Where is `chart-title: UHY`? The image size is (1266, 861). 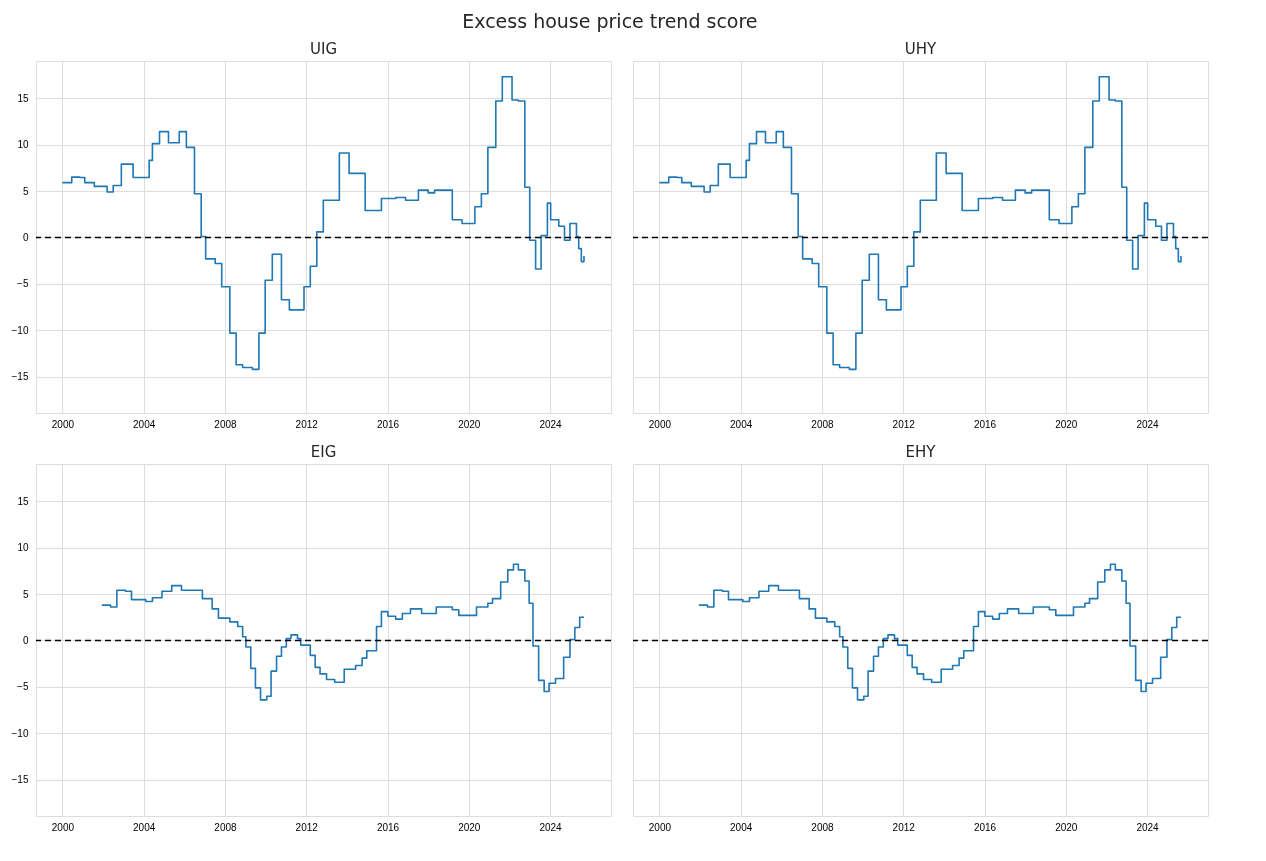 chart-title: UHY is located at coordinates (921, 49).